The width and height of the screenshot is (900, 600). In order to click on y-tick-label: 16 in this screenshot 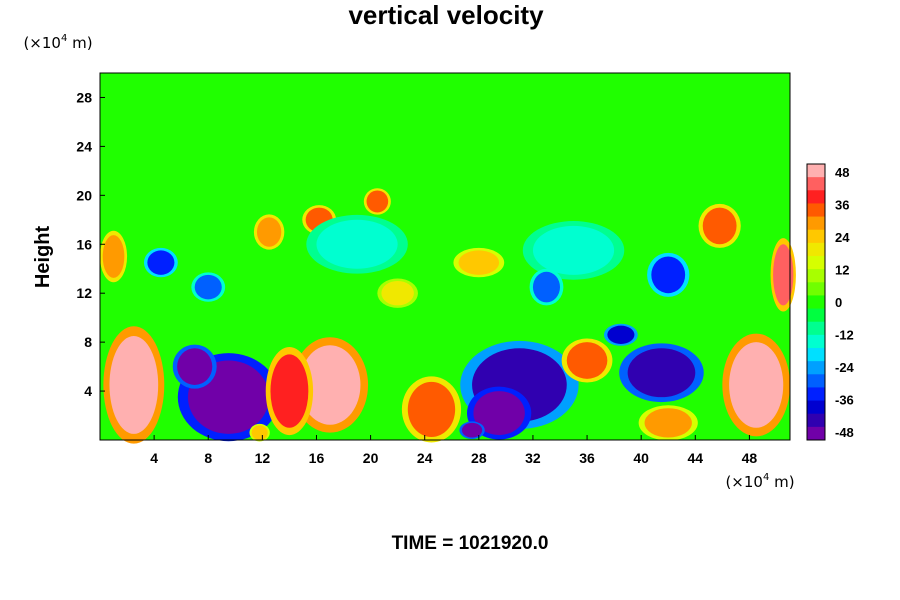, I will do `click(84, 244)`.